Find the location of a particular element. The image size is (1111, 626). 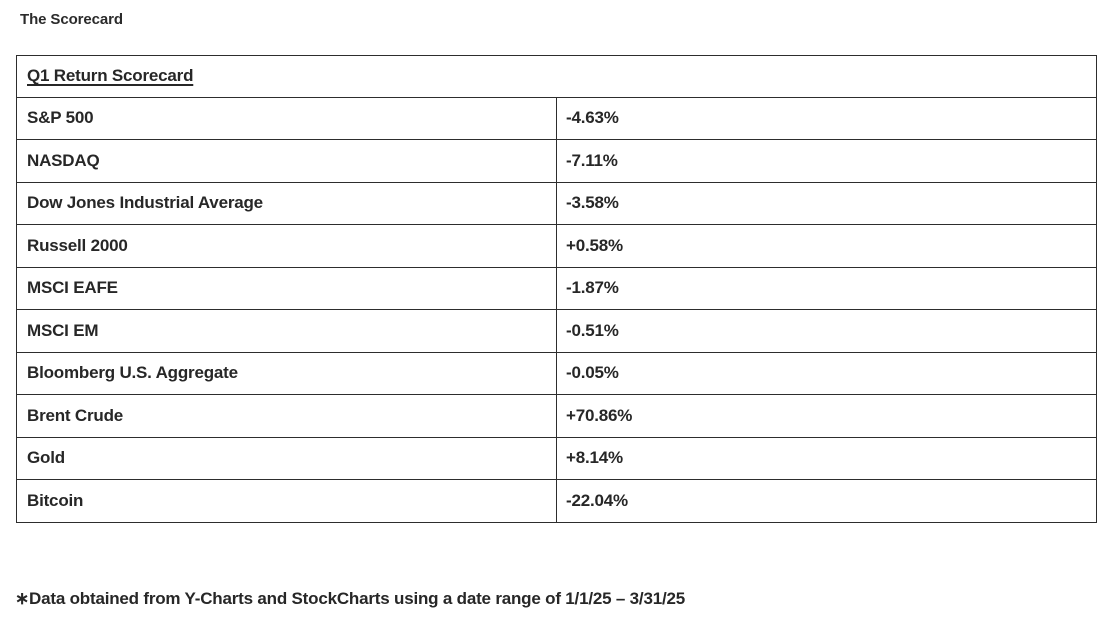

table-row: NASDAQ -7.11% is located at coordinates (556, 161).